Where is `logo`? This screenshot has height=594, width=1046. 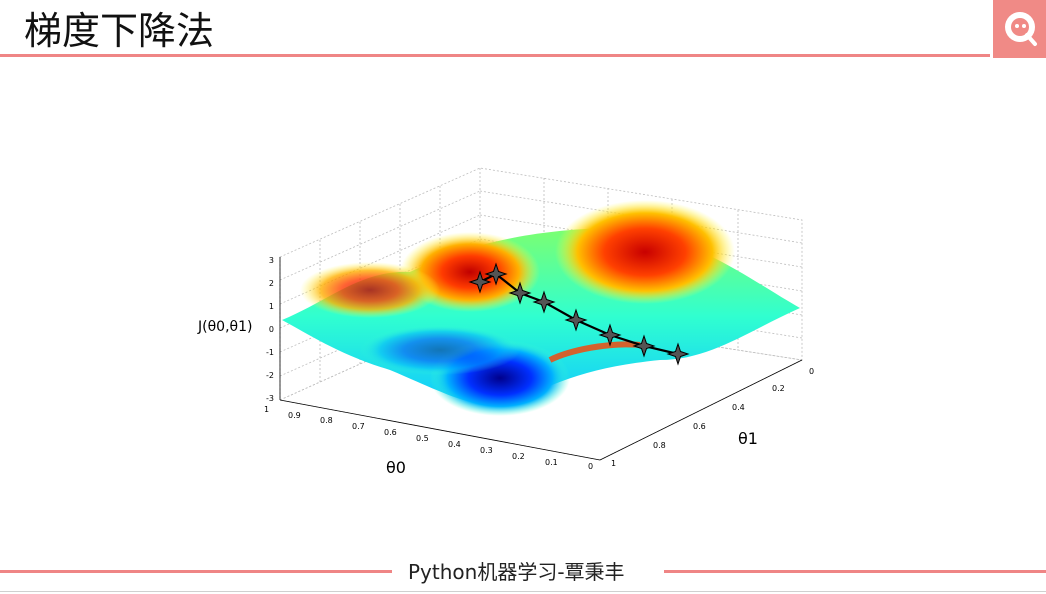 logo is located at coordinates (1019, 29).